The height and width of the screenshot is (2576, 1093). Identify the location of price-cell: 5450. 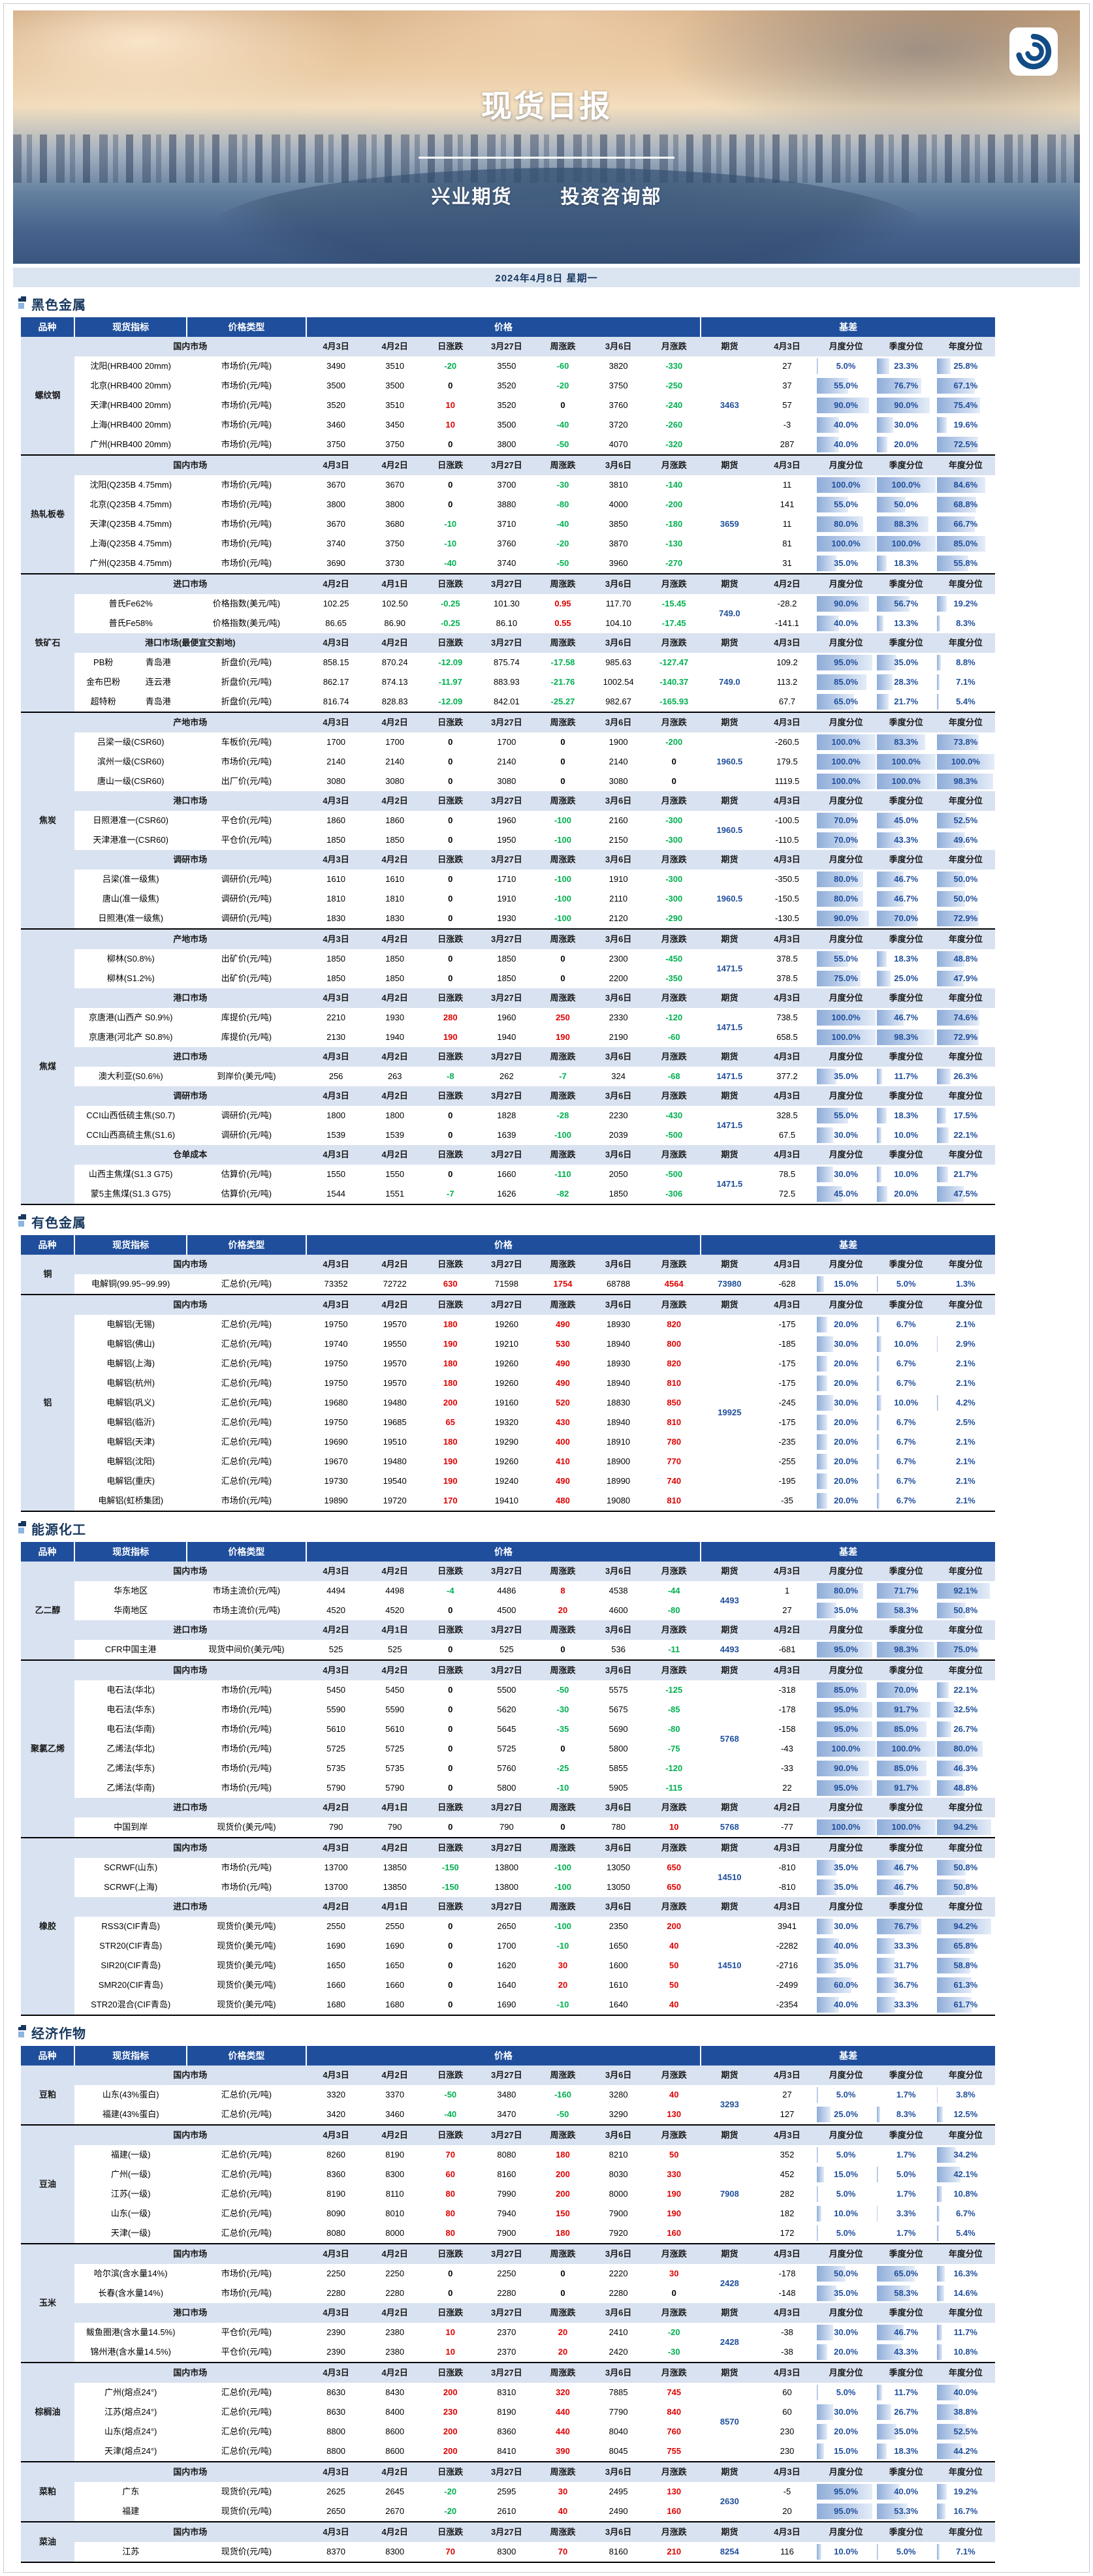
(336, 1690).